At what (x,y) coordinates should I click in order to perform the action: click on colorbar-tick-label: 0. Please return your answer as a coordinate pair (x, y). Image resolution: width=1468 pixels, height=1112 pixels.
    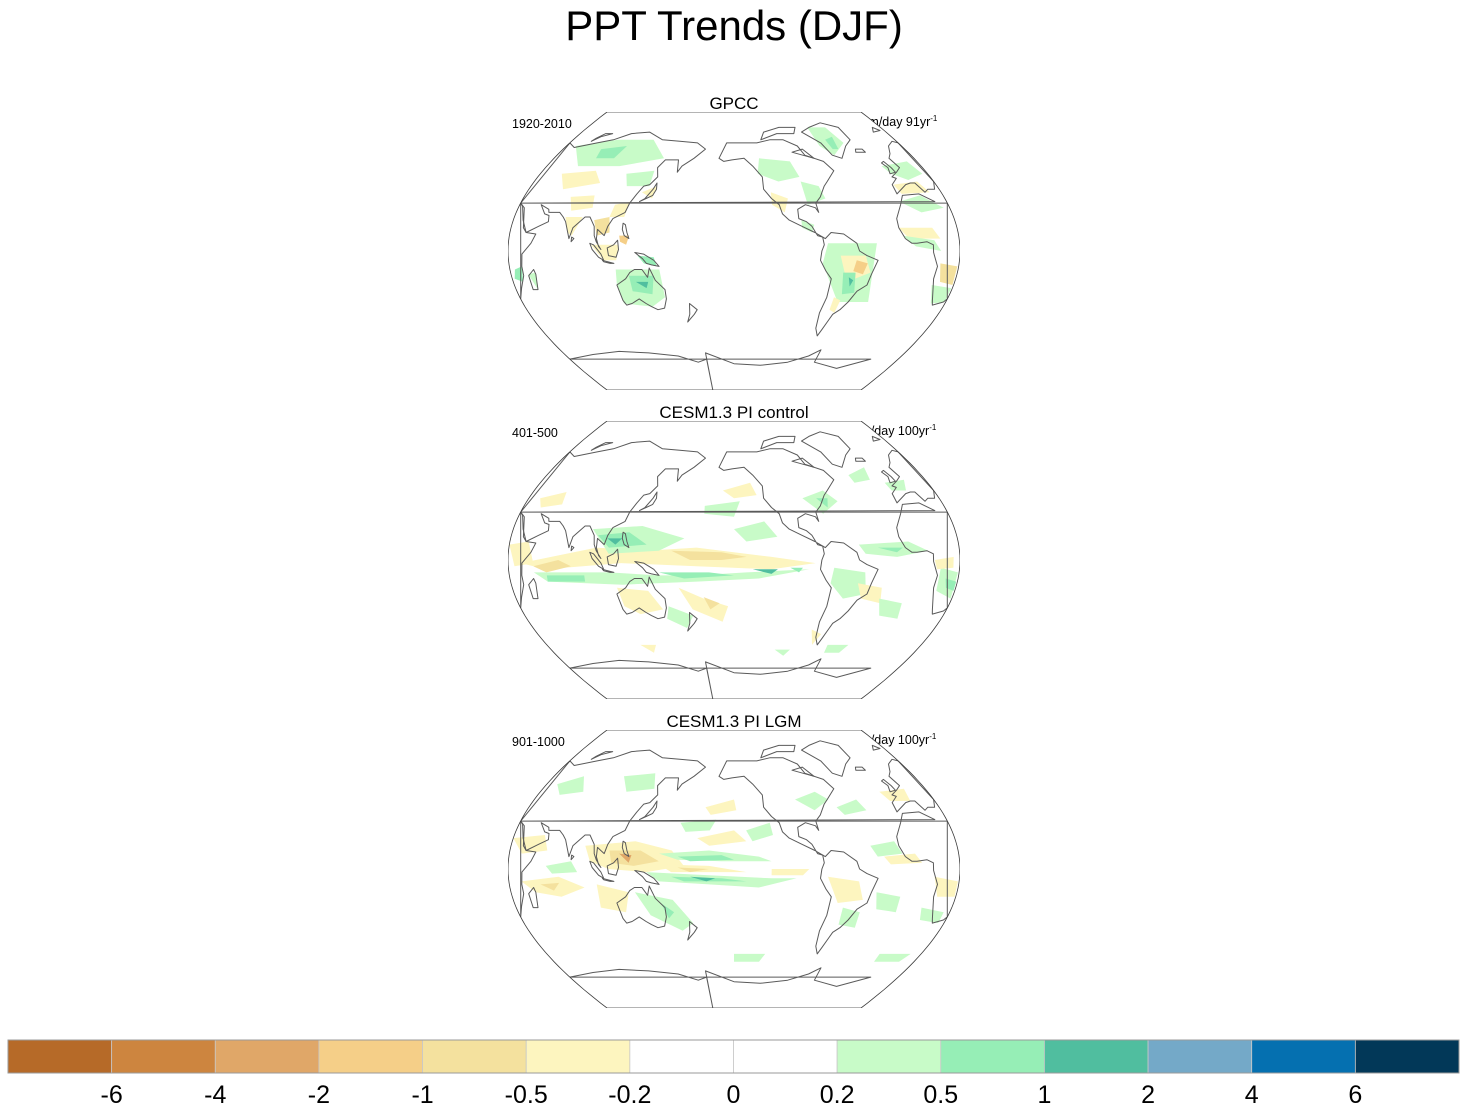
    Looking at the image, I should click on (734, 1095).